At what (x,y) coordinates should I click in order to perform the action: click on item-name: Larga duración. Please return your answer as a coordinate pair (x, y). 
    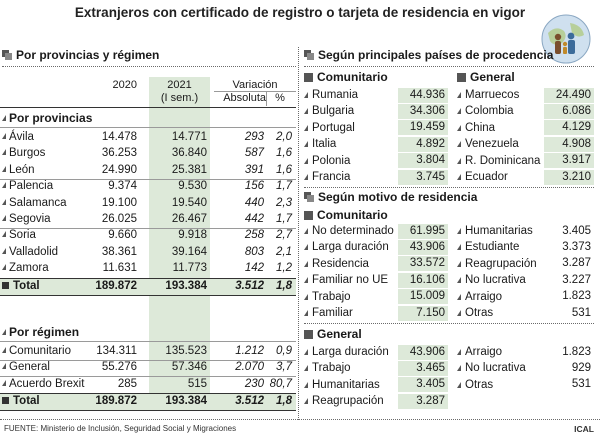
    Looking at the image, I should click on (350, 247).